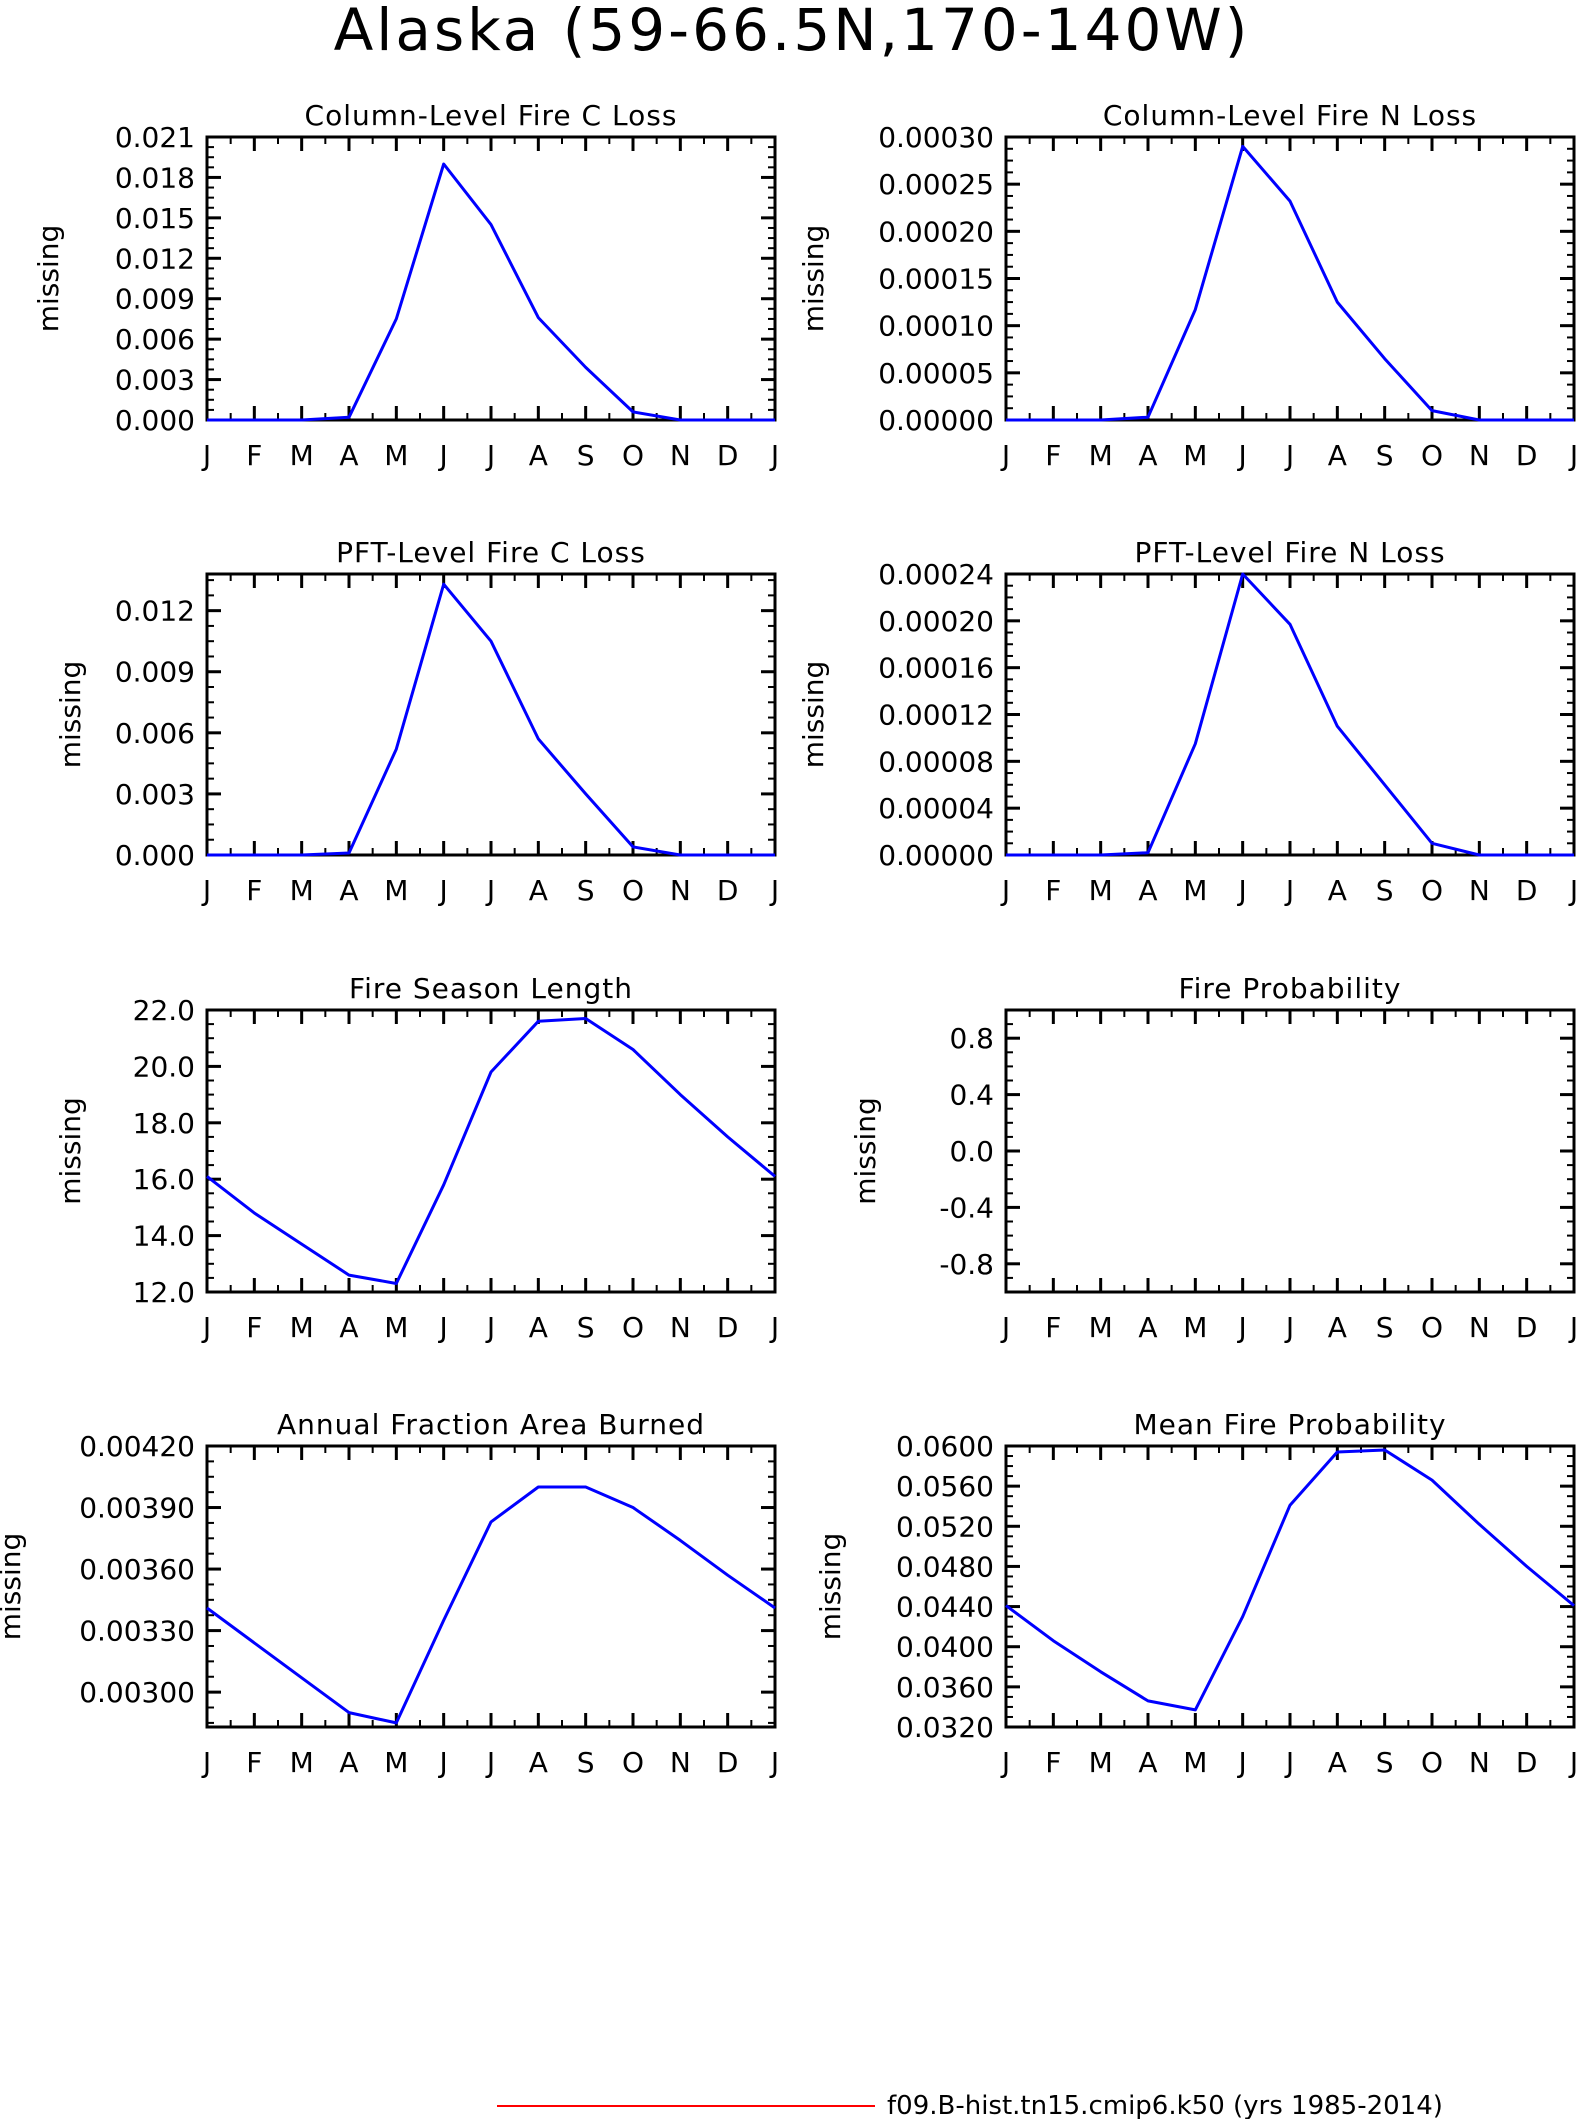  What do you see at coordinates (945, 1526) in the screenshot?
I see `y-tick-label: 0.0520` at bounding box center [945, 1526].